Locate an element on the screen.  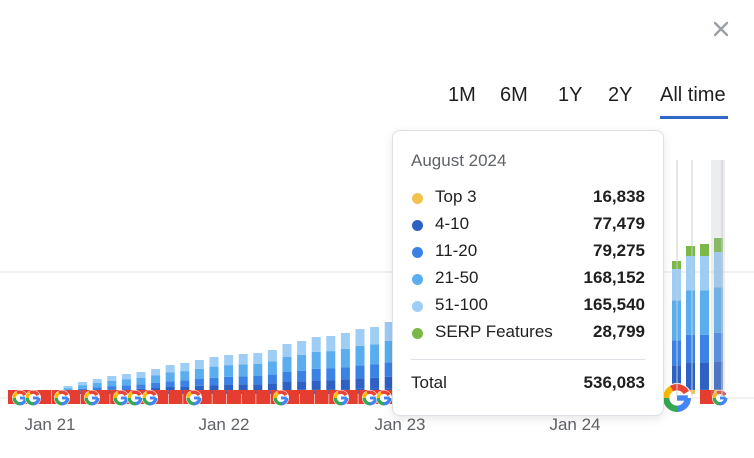
tooltip-row-value: 77,479 is located at coordinates (619, 223).